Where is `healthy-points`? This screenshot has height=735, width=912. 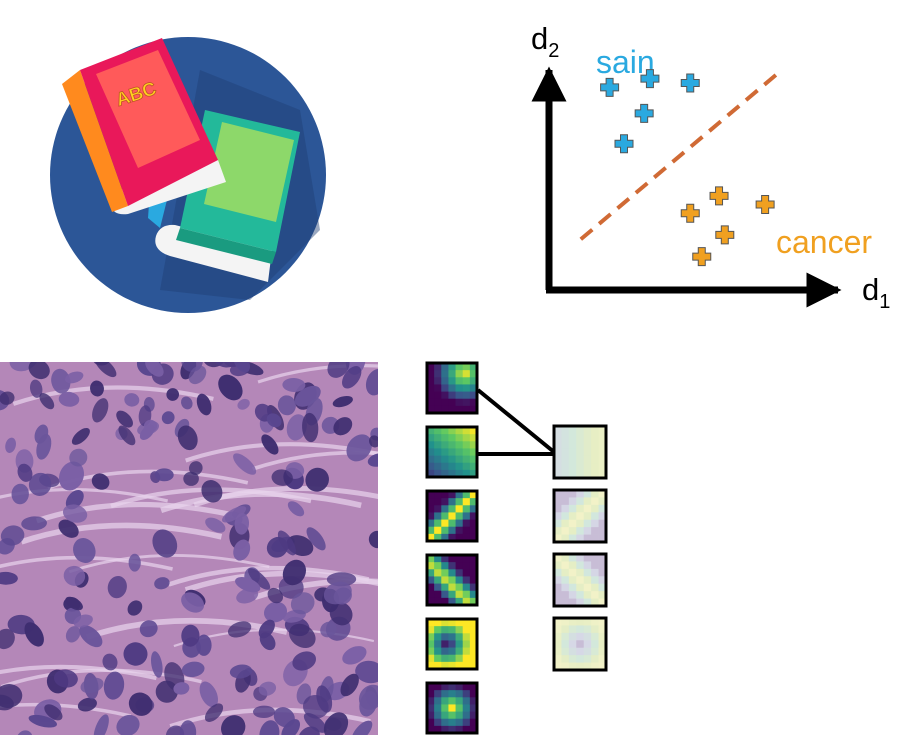 healthy-points is located at coordinates (650, 111).